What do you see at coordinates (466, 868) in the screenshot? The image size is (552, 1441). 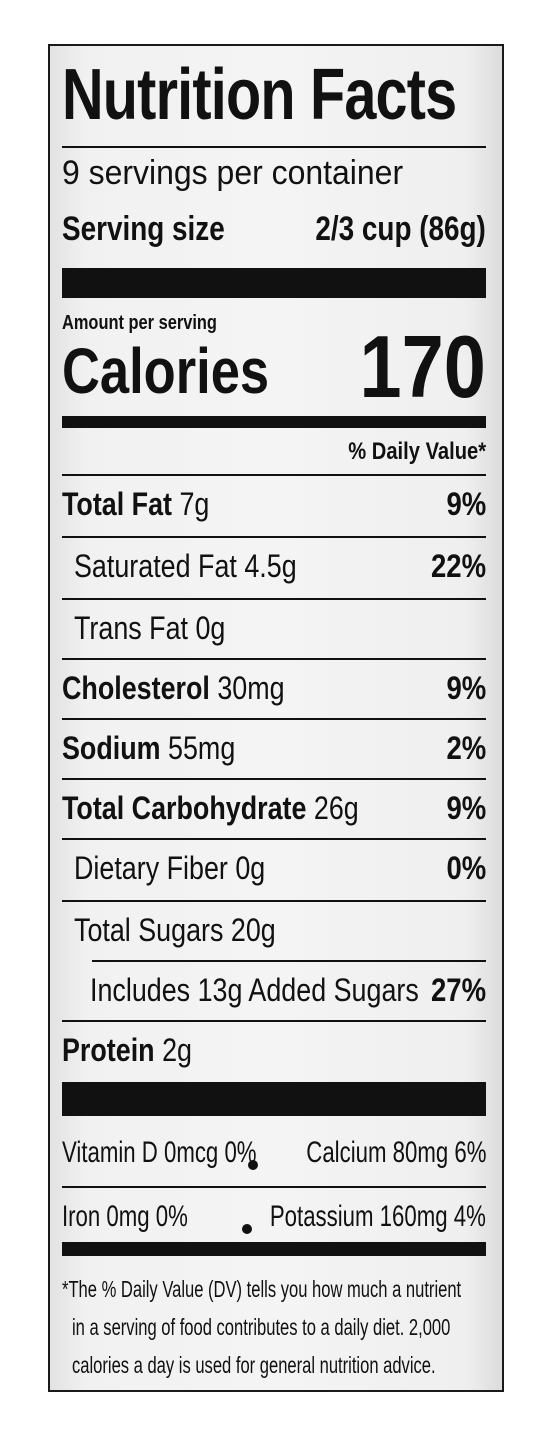 I see `nutrient-dv: 0%` at bounding box center [466, 868].